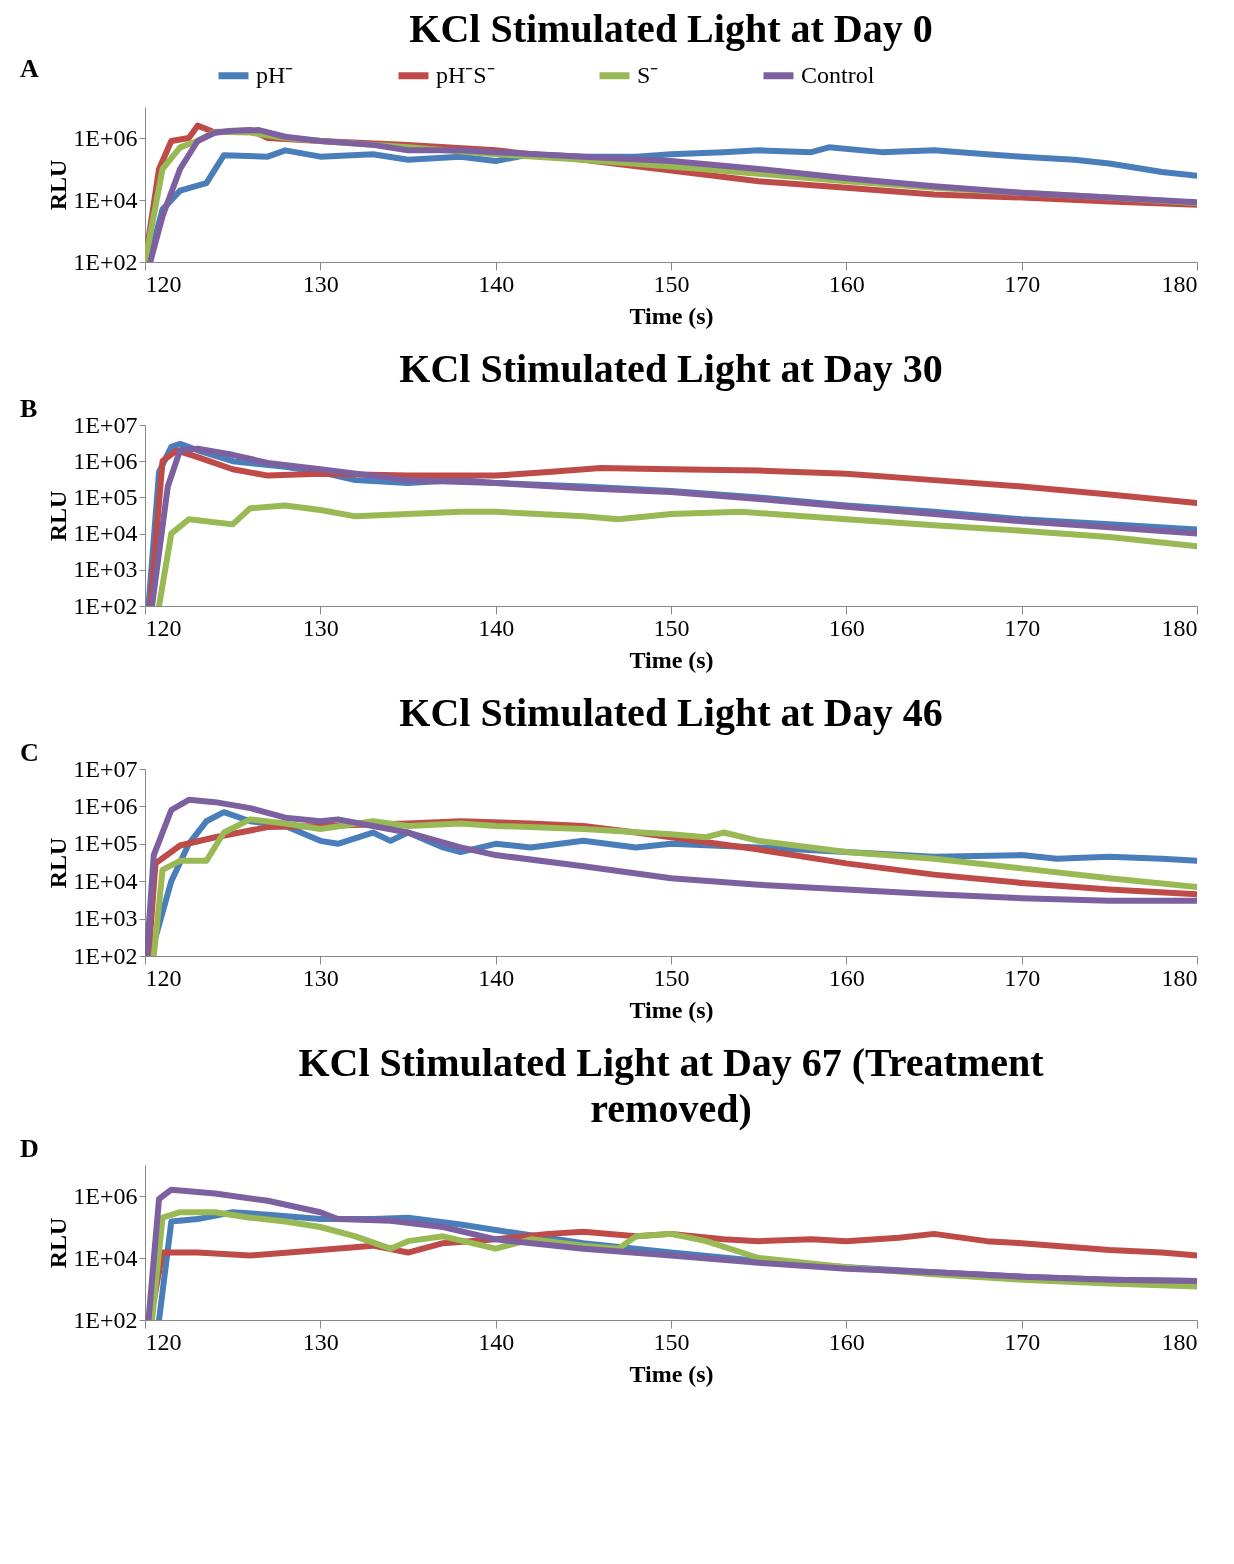 This screenshot has height=1564, width=1234. Describe the element at coordinates (29, 68) in the screenshot. I see `text: A` at that location.